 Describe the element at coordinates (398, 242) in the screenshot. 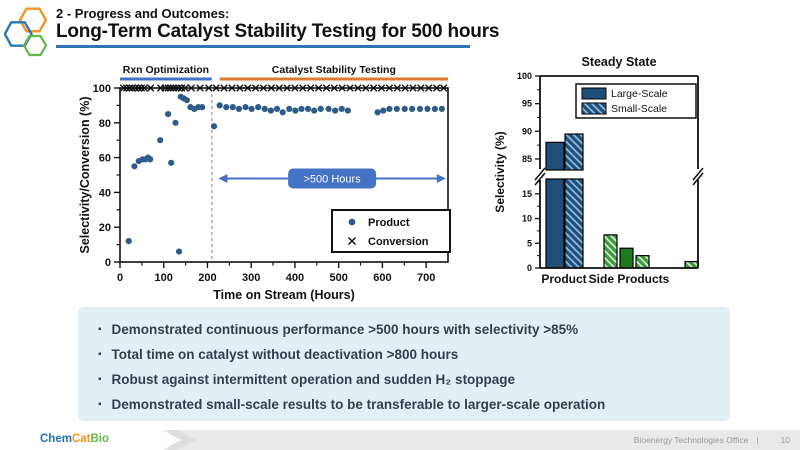

I see `svg-text: Conversion` at that location.